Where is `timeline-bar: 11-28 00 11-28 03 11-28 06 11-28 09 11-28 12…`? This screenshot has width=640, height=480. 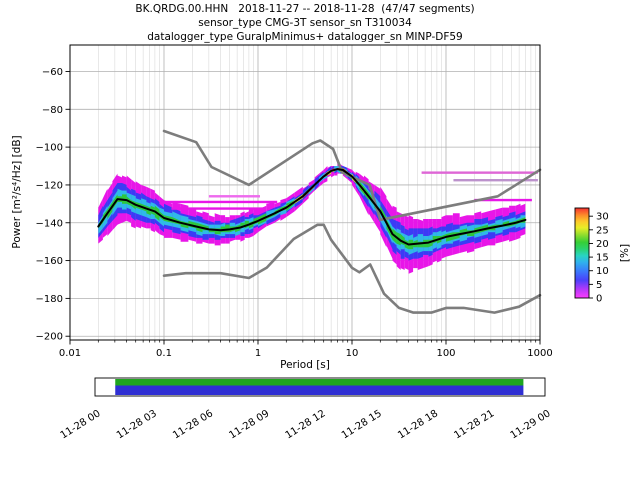
timeline-bar: 11-28 00 11-28 03 11-28 06 11-28 09 11-28 12… is located at coordinates (306, 409).